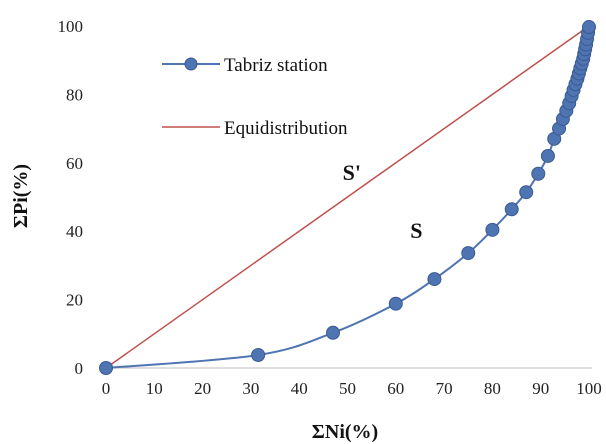 The height and width of the screenshot is (444, 606). I want to click on y-tick-label: 60, so click(74, 163).